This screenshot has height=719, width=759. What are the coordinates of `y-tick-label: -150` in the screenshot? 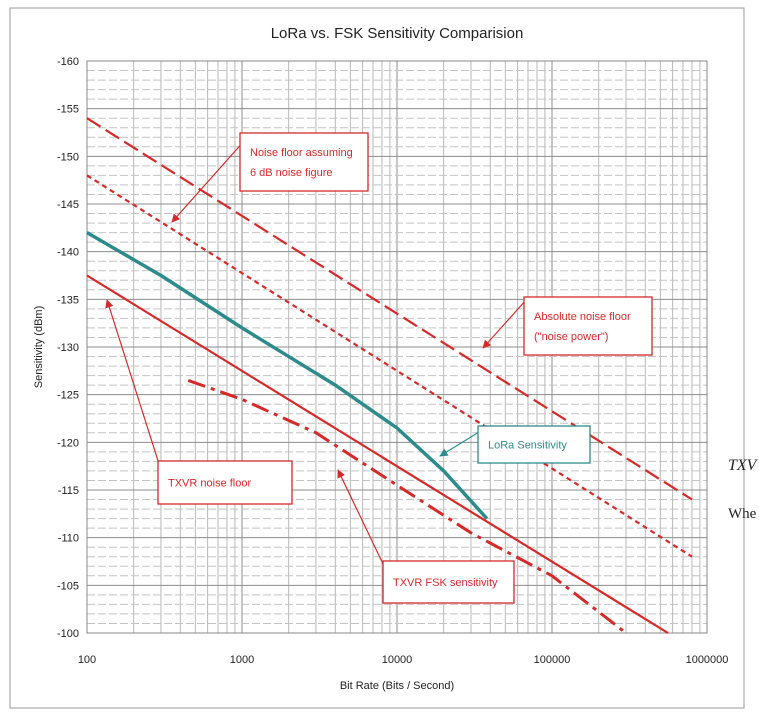 It's located at (68, 157).